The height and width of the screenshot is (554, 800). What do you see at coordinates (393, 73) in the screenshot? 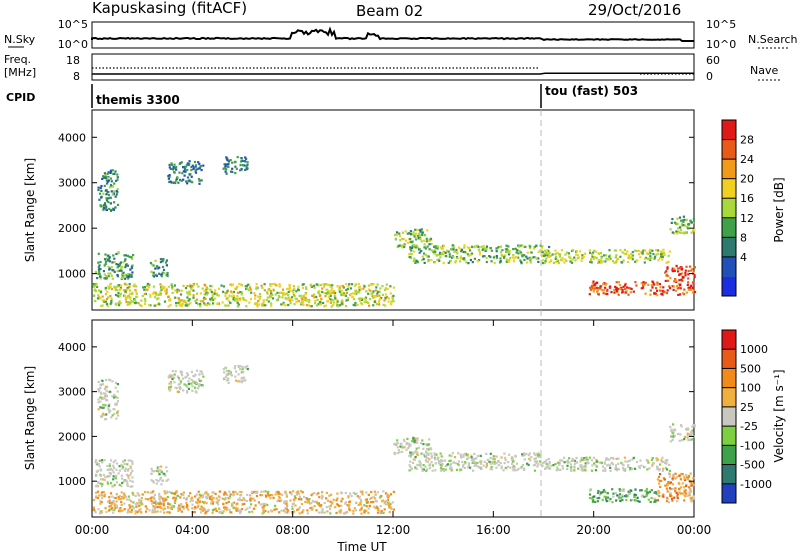
I see `freq-line` at bounding box center [393, 73].